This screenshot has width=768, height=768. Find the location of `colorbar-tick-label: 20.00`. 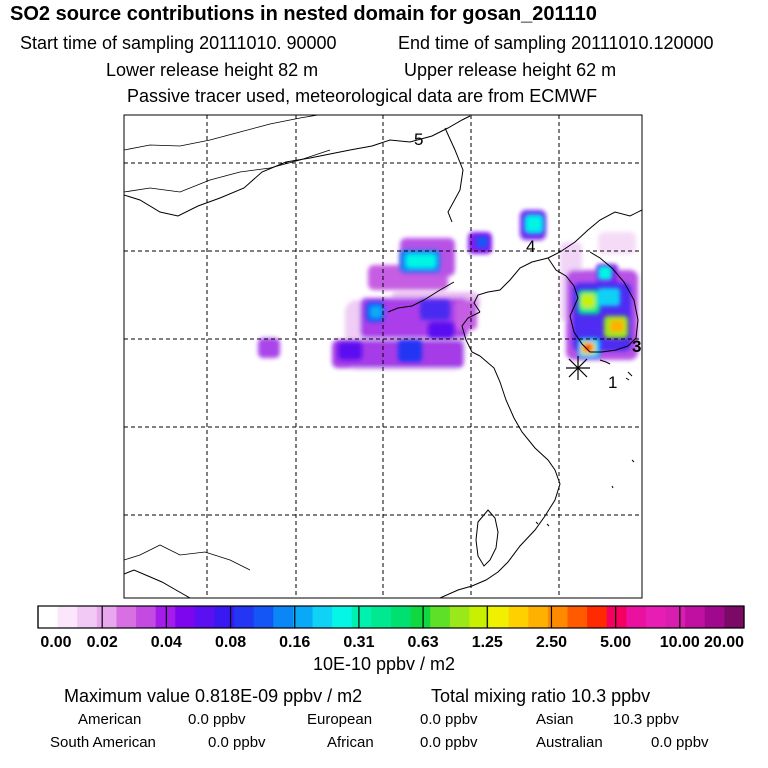

colorbar-tick-label: 20.00 is located at coordinates (724, 642).